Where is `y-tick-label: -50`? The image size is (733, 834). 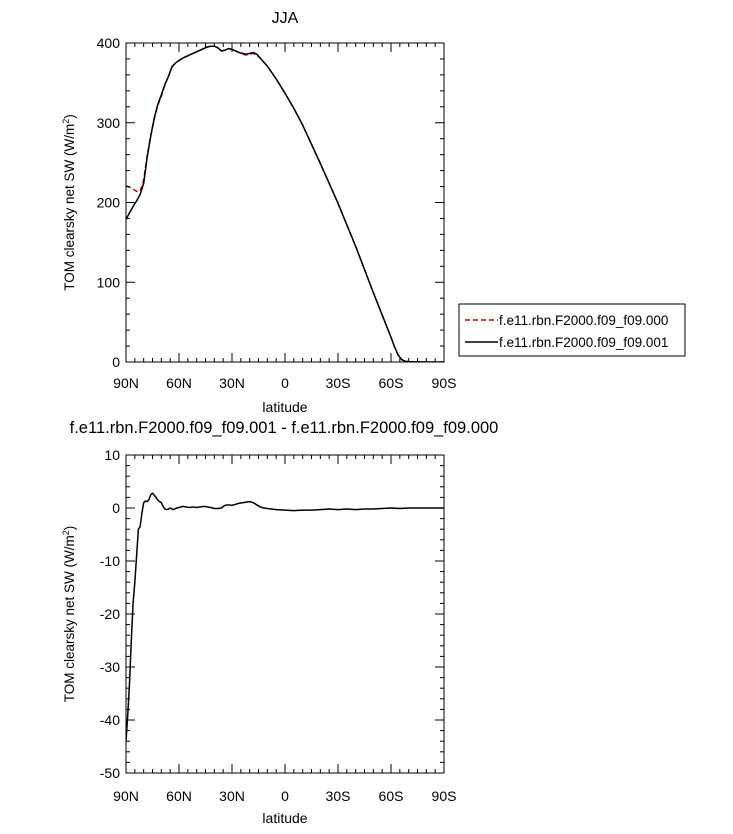
y-tick-label: -50 is located at coordinates (110, 773).